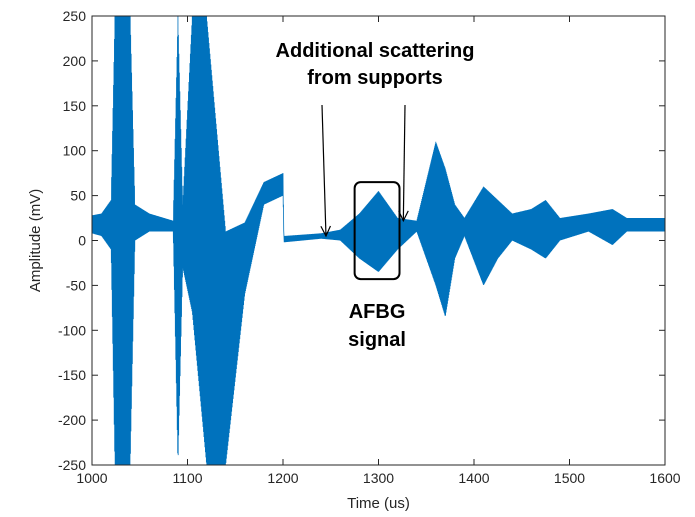 The image size is (695, 517). Describe the element at coordinates (72, 375) in the screenshot. I see `y-tick-label: -150` at that location.